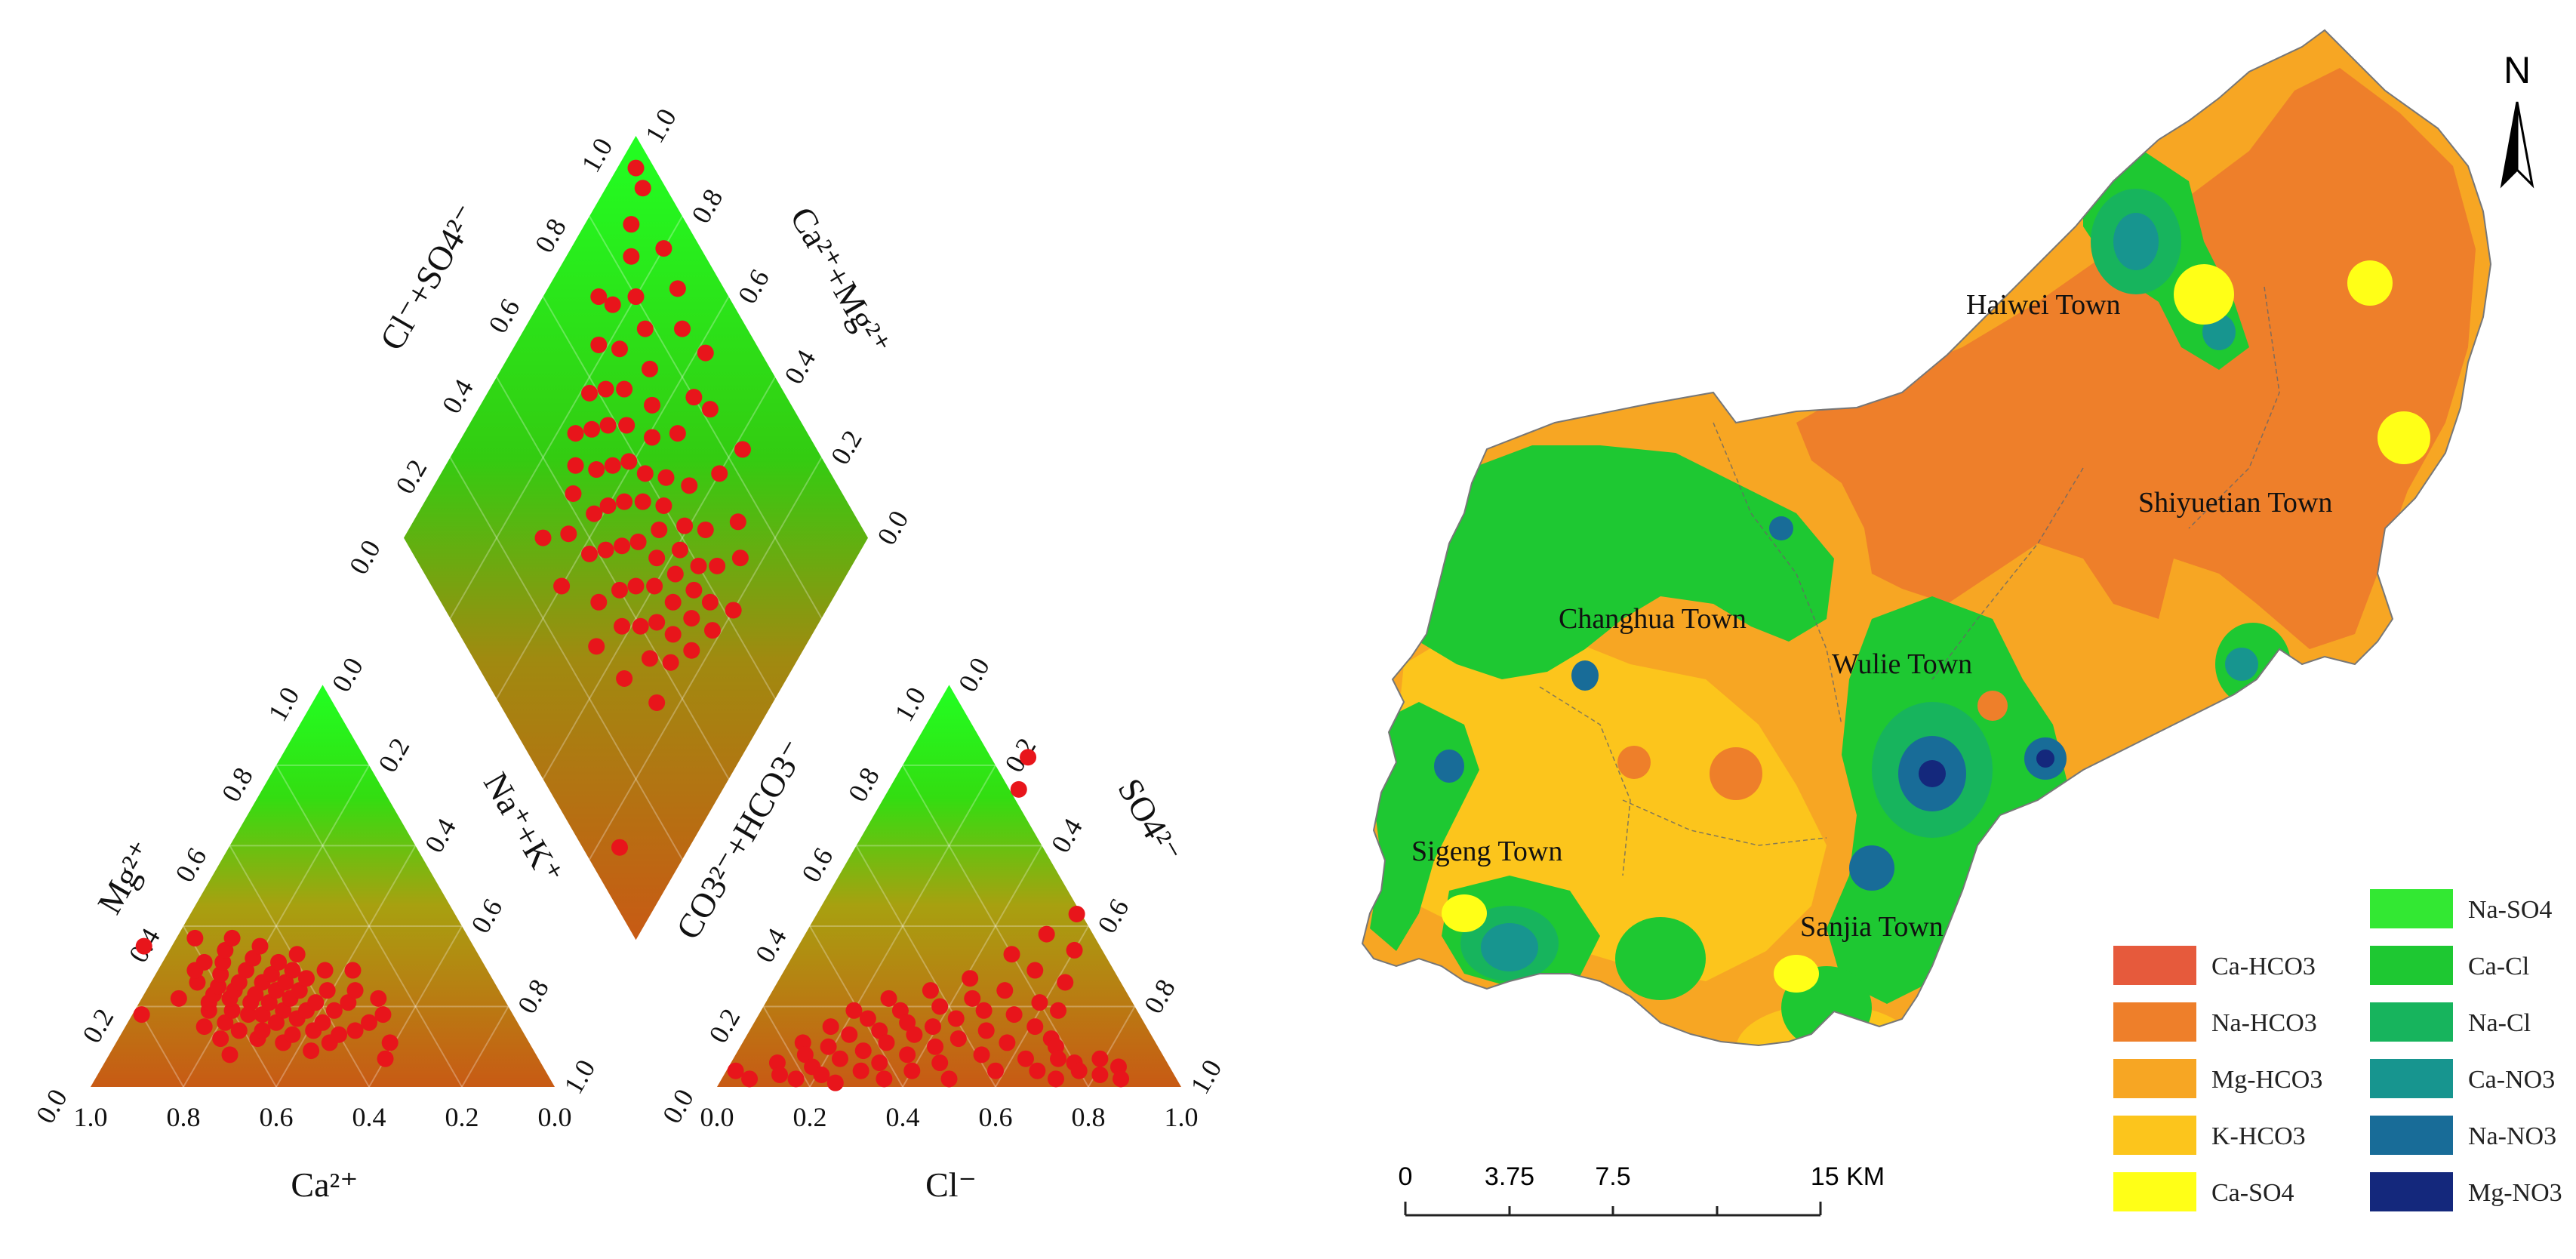 The width and height of the screenshot is (2576, 1259). I want to click on axis-label-camg: Ca²⁺+Mg²⁺, so click(840, 281).